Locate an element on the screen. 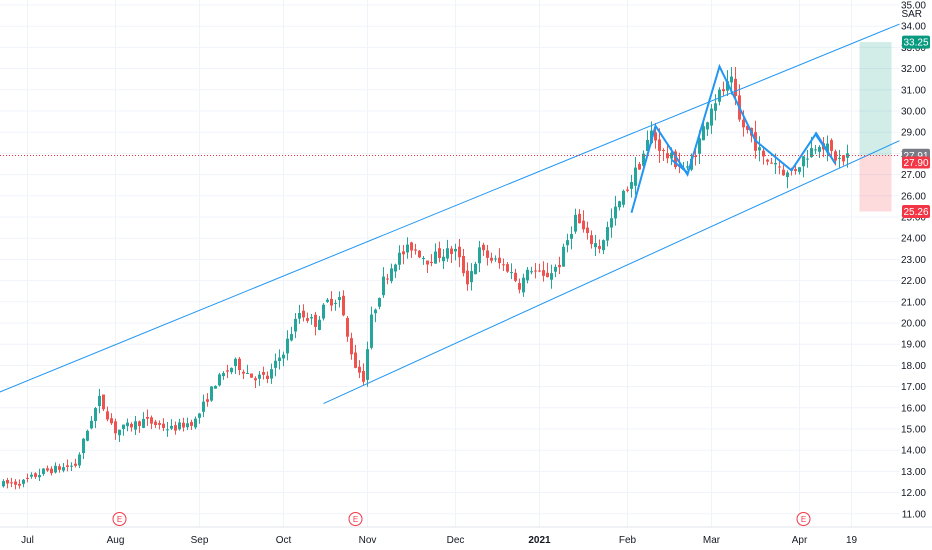 The height and width of the screenshot is (550, 932). pattern-lines is located at coordinates (733, 138).